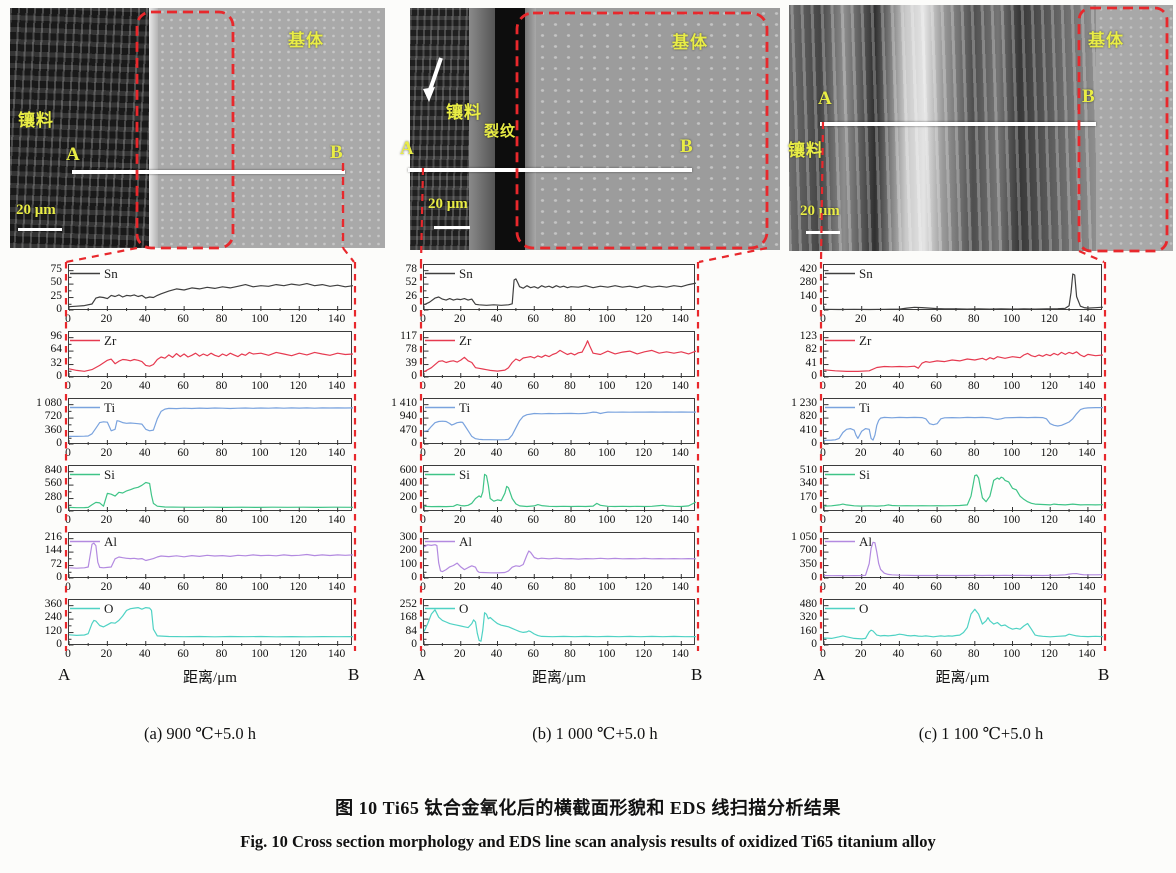 The image size is (1176, 873). Describe the element at coordinates (53, 550) in the screenshot. I see `y-tick-label: 144` at that location.